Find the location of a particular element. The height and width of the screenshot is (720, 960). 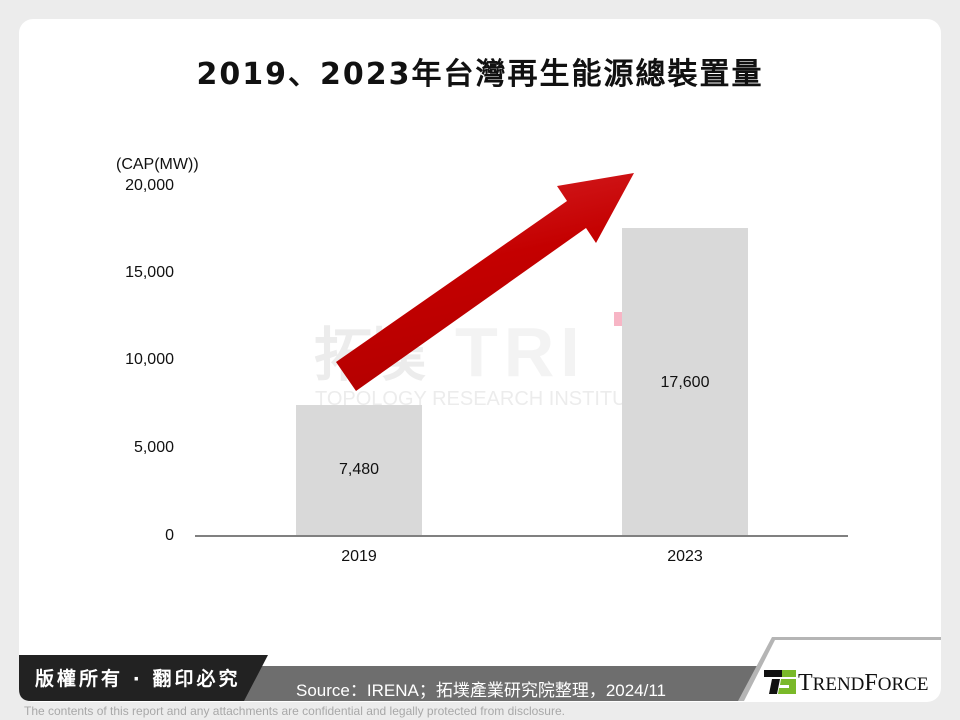

x-axis-line is located at coordinates (521, 536).